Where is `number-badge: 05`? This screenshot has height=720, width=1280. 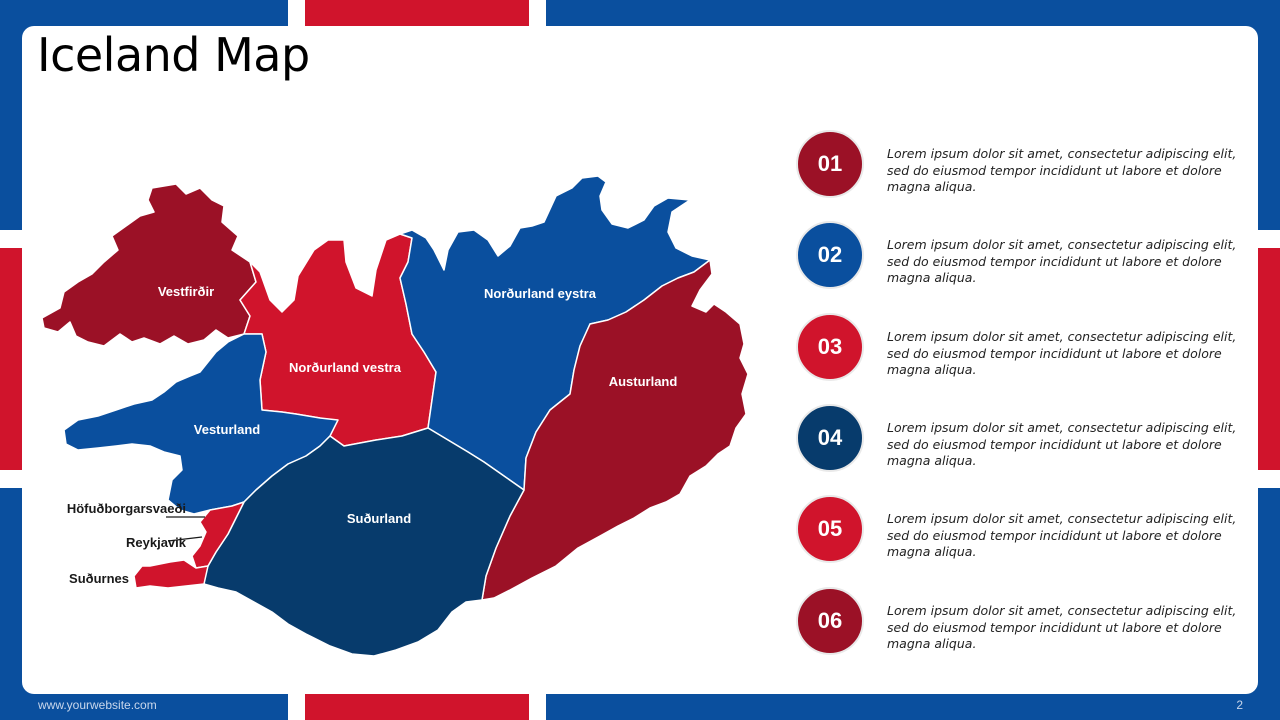 number-badge: 05 is located at coordinates (830, 529).